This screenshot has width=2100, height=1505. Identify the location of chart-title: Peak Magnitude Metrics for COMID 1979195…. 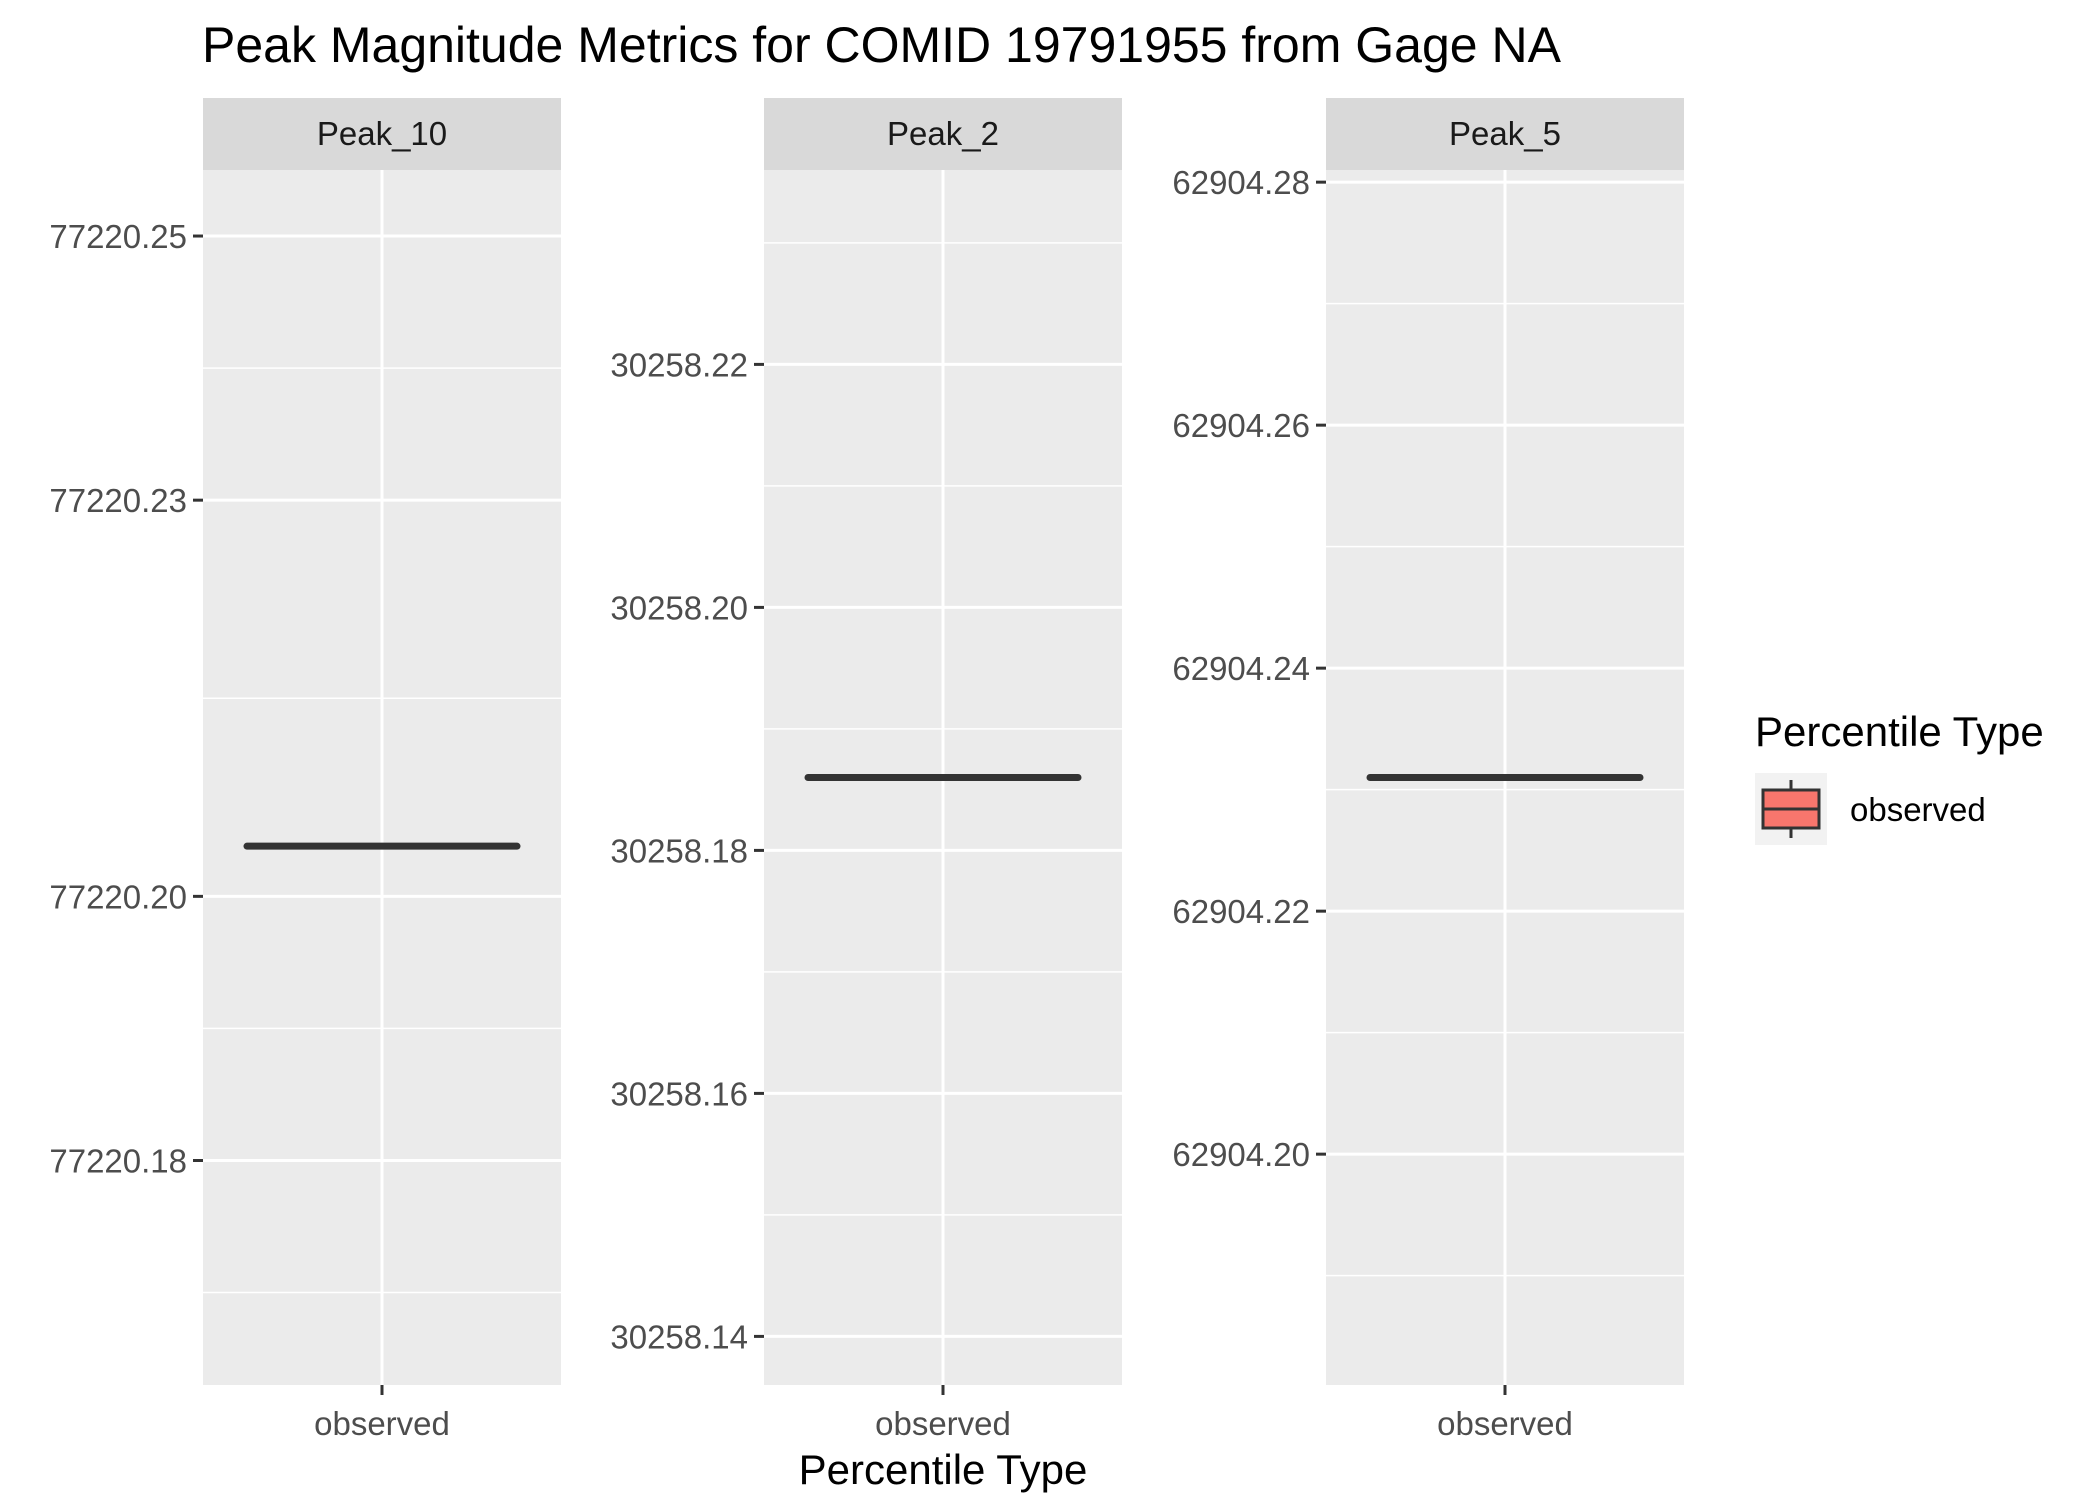
(882, 45).